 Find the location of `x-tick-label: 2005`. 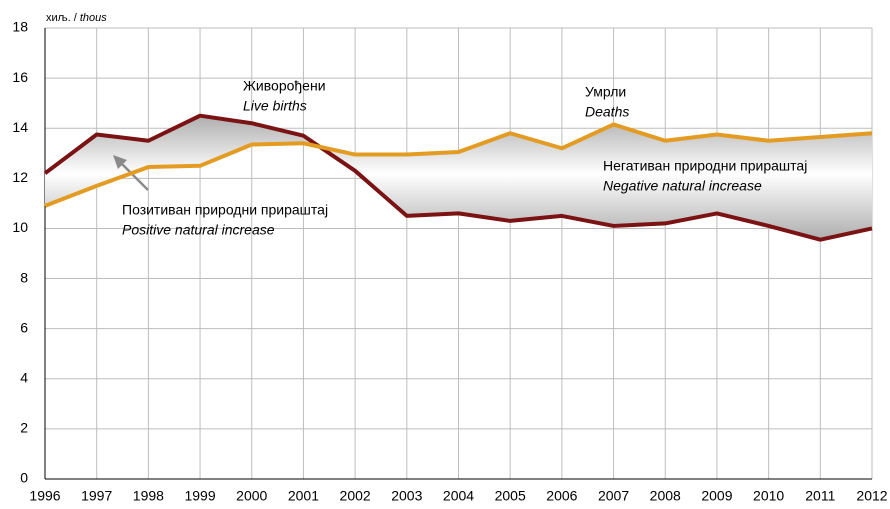

x-tick-label: 2005 is located at coordinates (510, 496).